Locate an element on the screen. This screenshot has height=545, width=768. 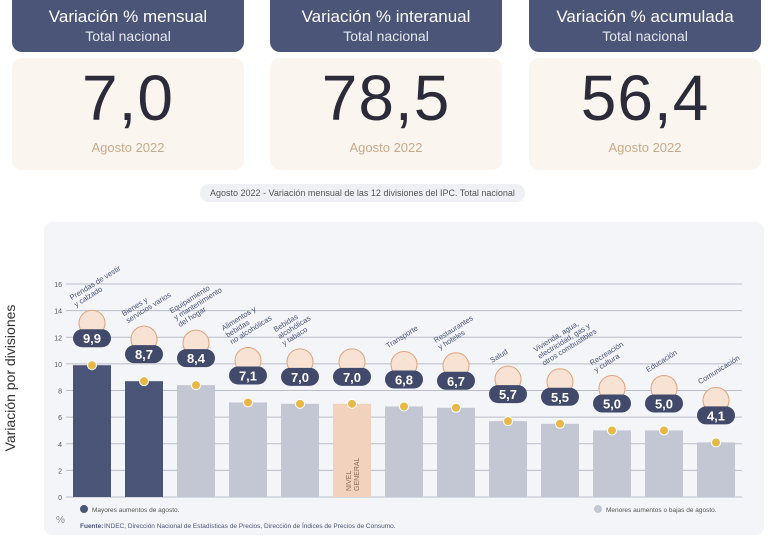
kpi-header: Variación % mensual Total nacional is located at coordinates (128, 26).